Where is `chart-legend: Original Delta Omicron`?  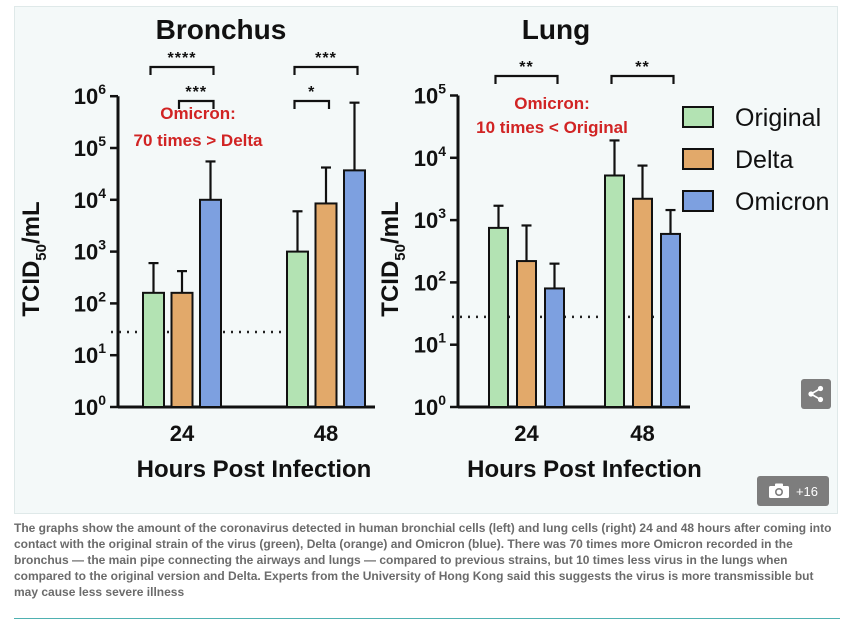
chart-legend: Original Delta Omicron is located at coordinates (755, 160).